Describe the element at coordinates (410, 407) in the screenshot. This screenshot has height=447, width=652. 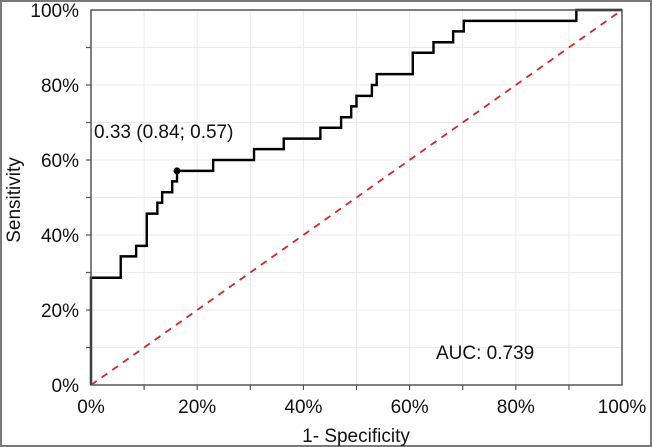
I see `x-tick-label: 60%` at that location.